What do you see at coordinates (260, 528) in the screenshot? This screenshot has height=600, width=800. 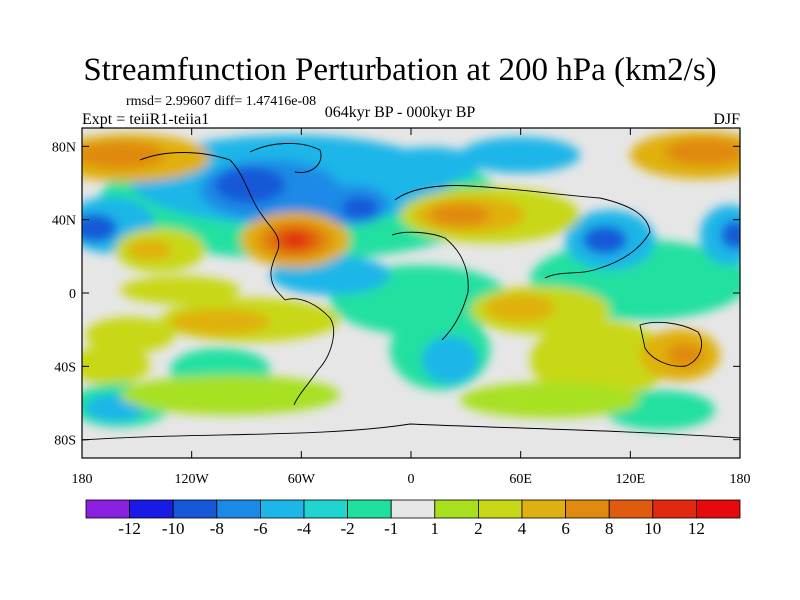 I see `colorbar-label: -6` at bounding box center [260, 528].